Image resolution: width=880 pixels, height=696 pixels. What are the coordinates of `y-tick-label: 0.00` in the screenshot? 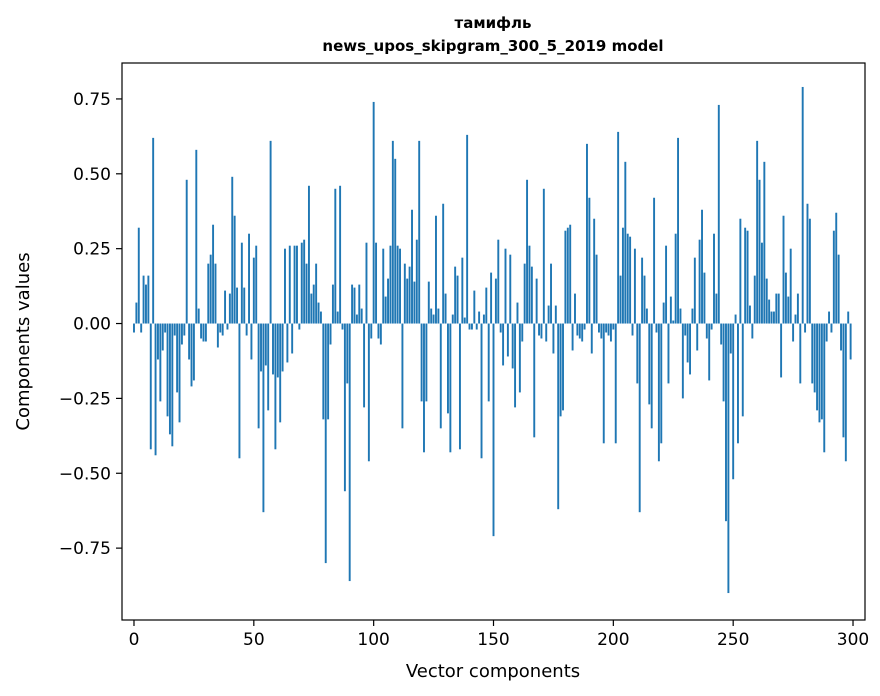 It's located at (92, 325).